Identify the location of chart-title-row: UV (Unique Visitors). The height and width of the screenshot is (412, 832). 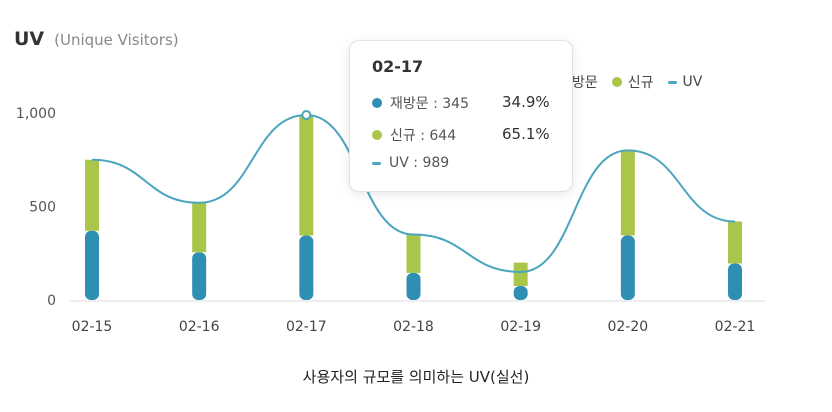
(96, 39).